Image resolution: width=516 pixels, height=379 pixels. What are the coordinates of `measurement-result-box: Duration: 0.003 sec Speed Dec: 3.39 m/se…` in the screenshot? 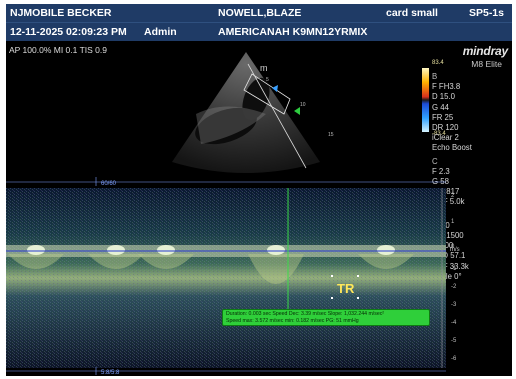 It's located at (326, 318).